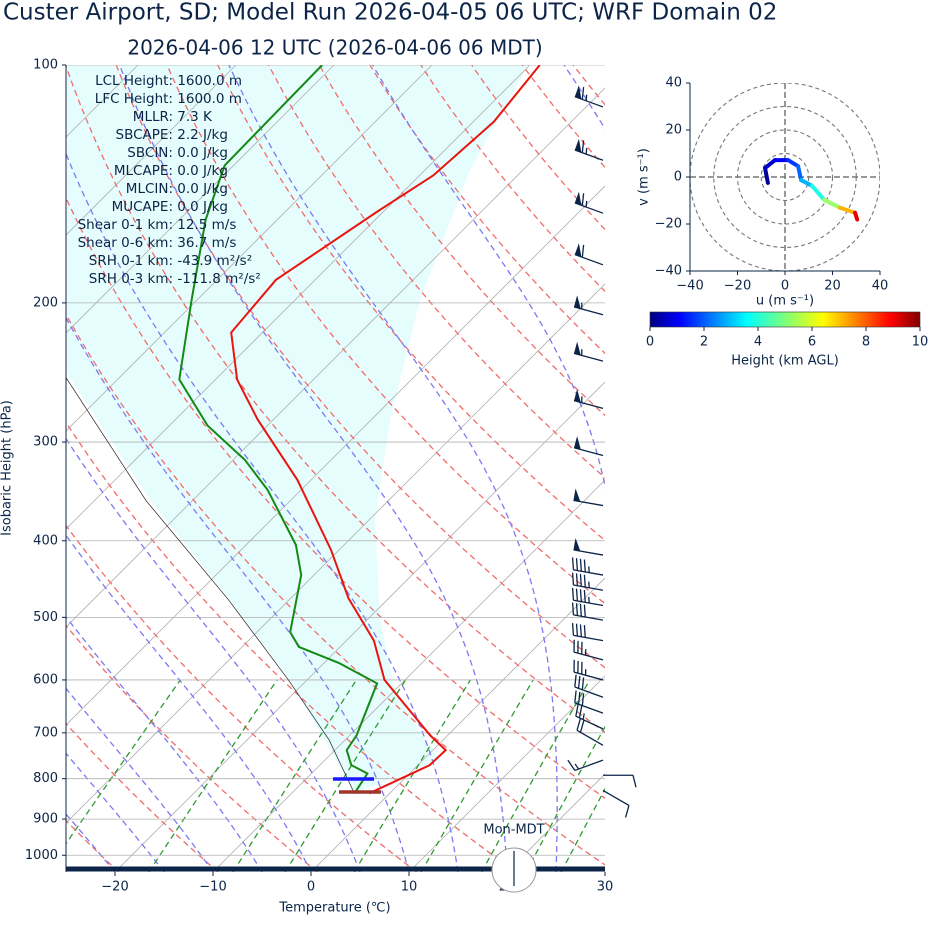 The width and height of the screenshot is (928, 936). I want to click on hodo-x-tick-label: 20, so click(832, 286).